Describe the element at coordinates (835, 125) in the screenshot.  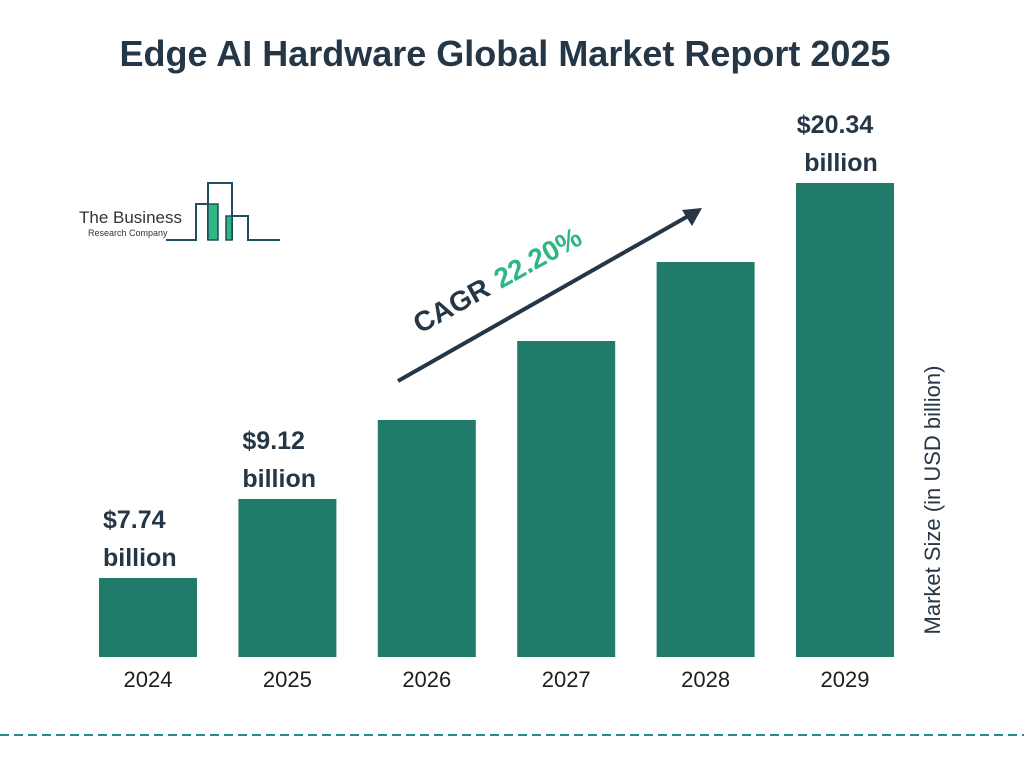
I see `data-label-2029: $20.34` at that location.